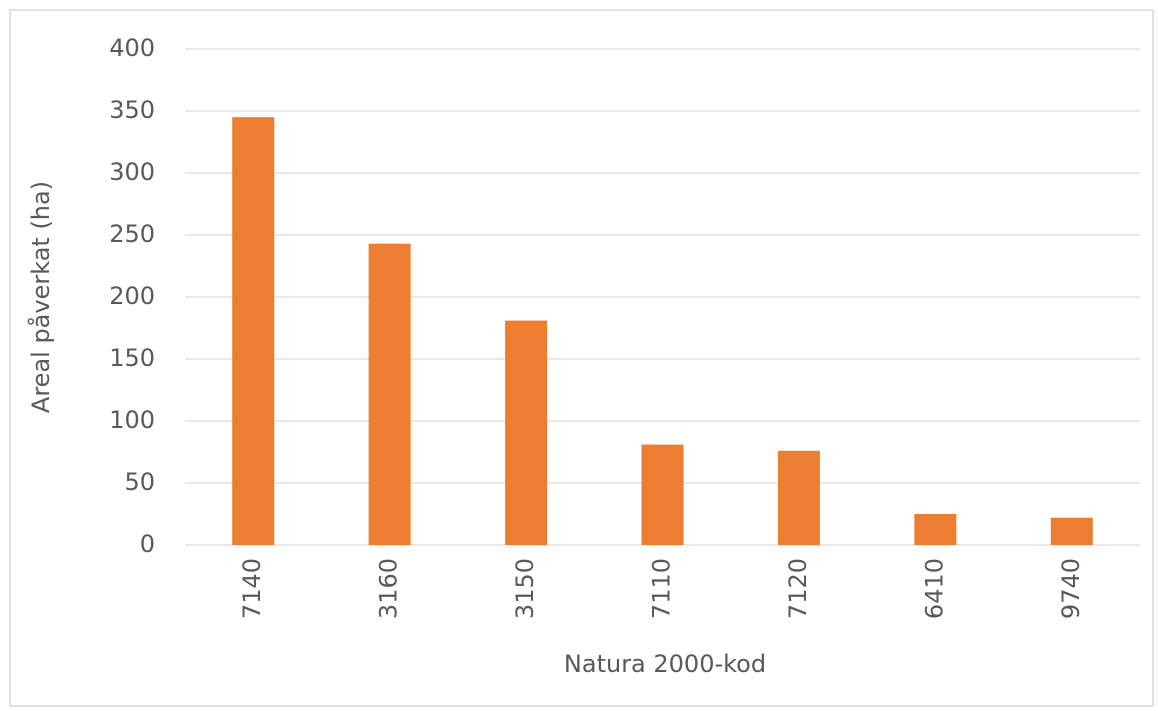 This screenshot has height=711, width=1158. Describe the element at coordinates (798, 588) in the screenshot. I see `x-tick-label: 7120` at that location.